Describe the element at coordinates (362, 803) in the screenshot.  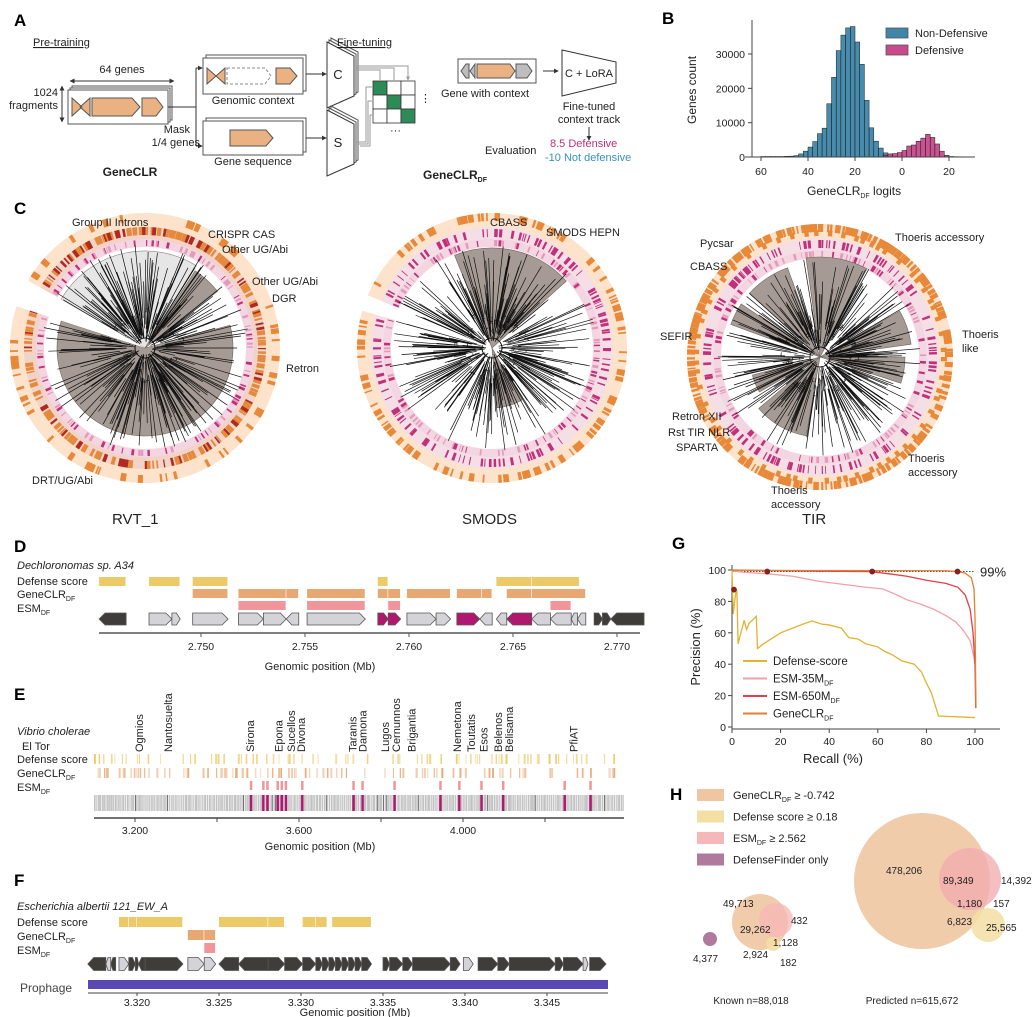
I see `defense-gene-mark` at that location.